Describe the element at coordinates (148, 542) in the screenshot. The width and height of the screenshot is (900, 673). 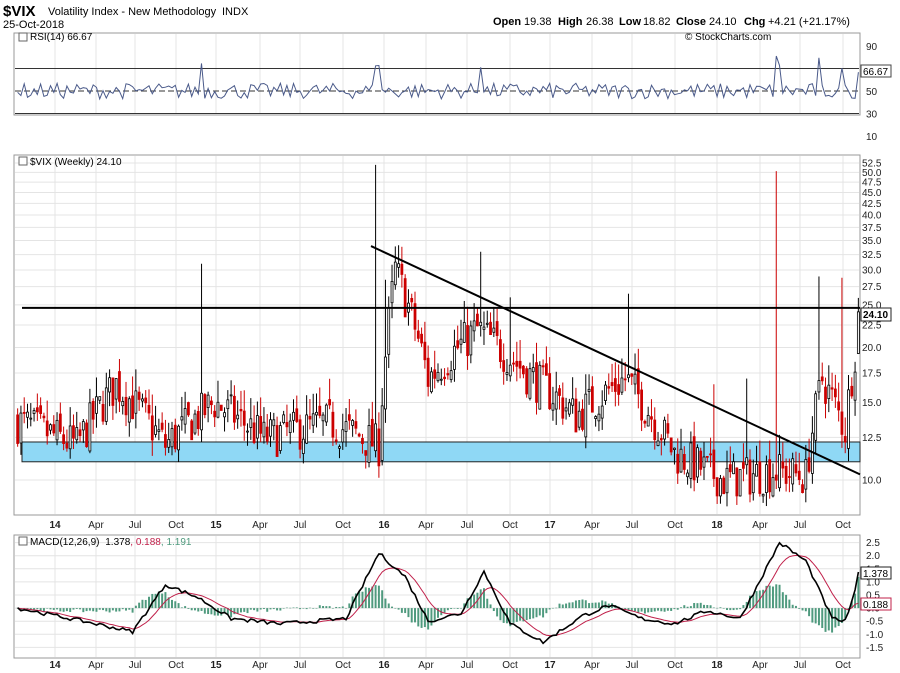
I see `macd-legend-signal: 0.188` at that location.